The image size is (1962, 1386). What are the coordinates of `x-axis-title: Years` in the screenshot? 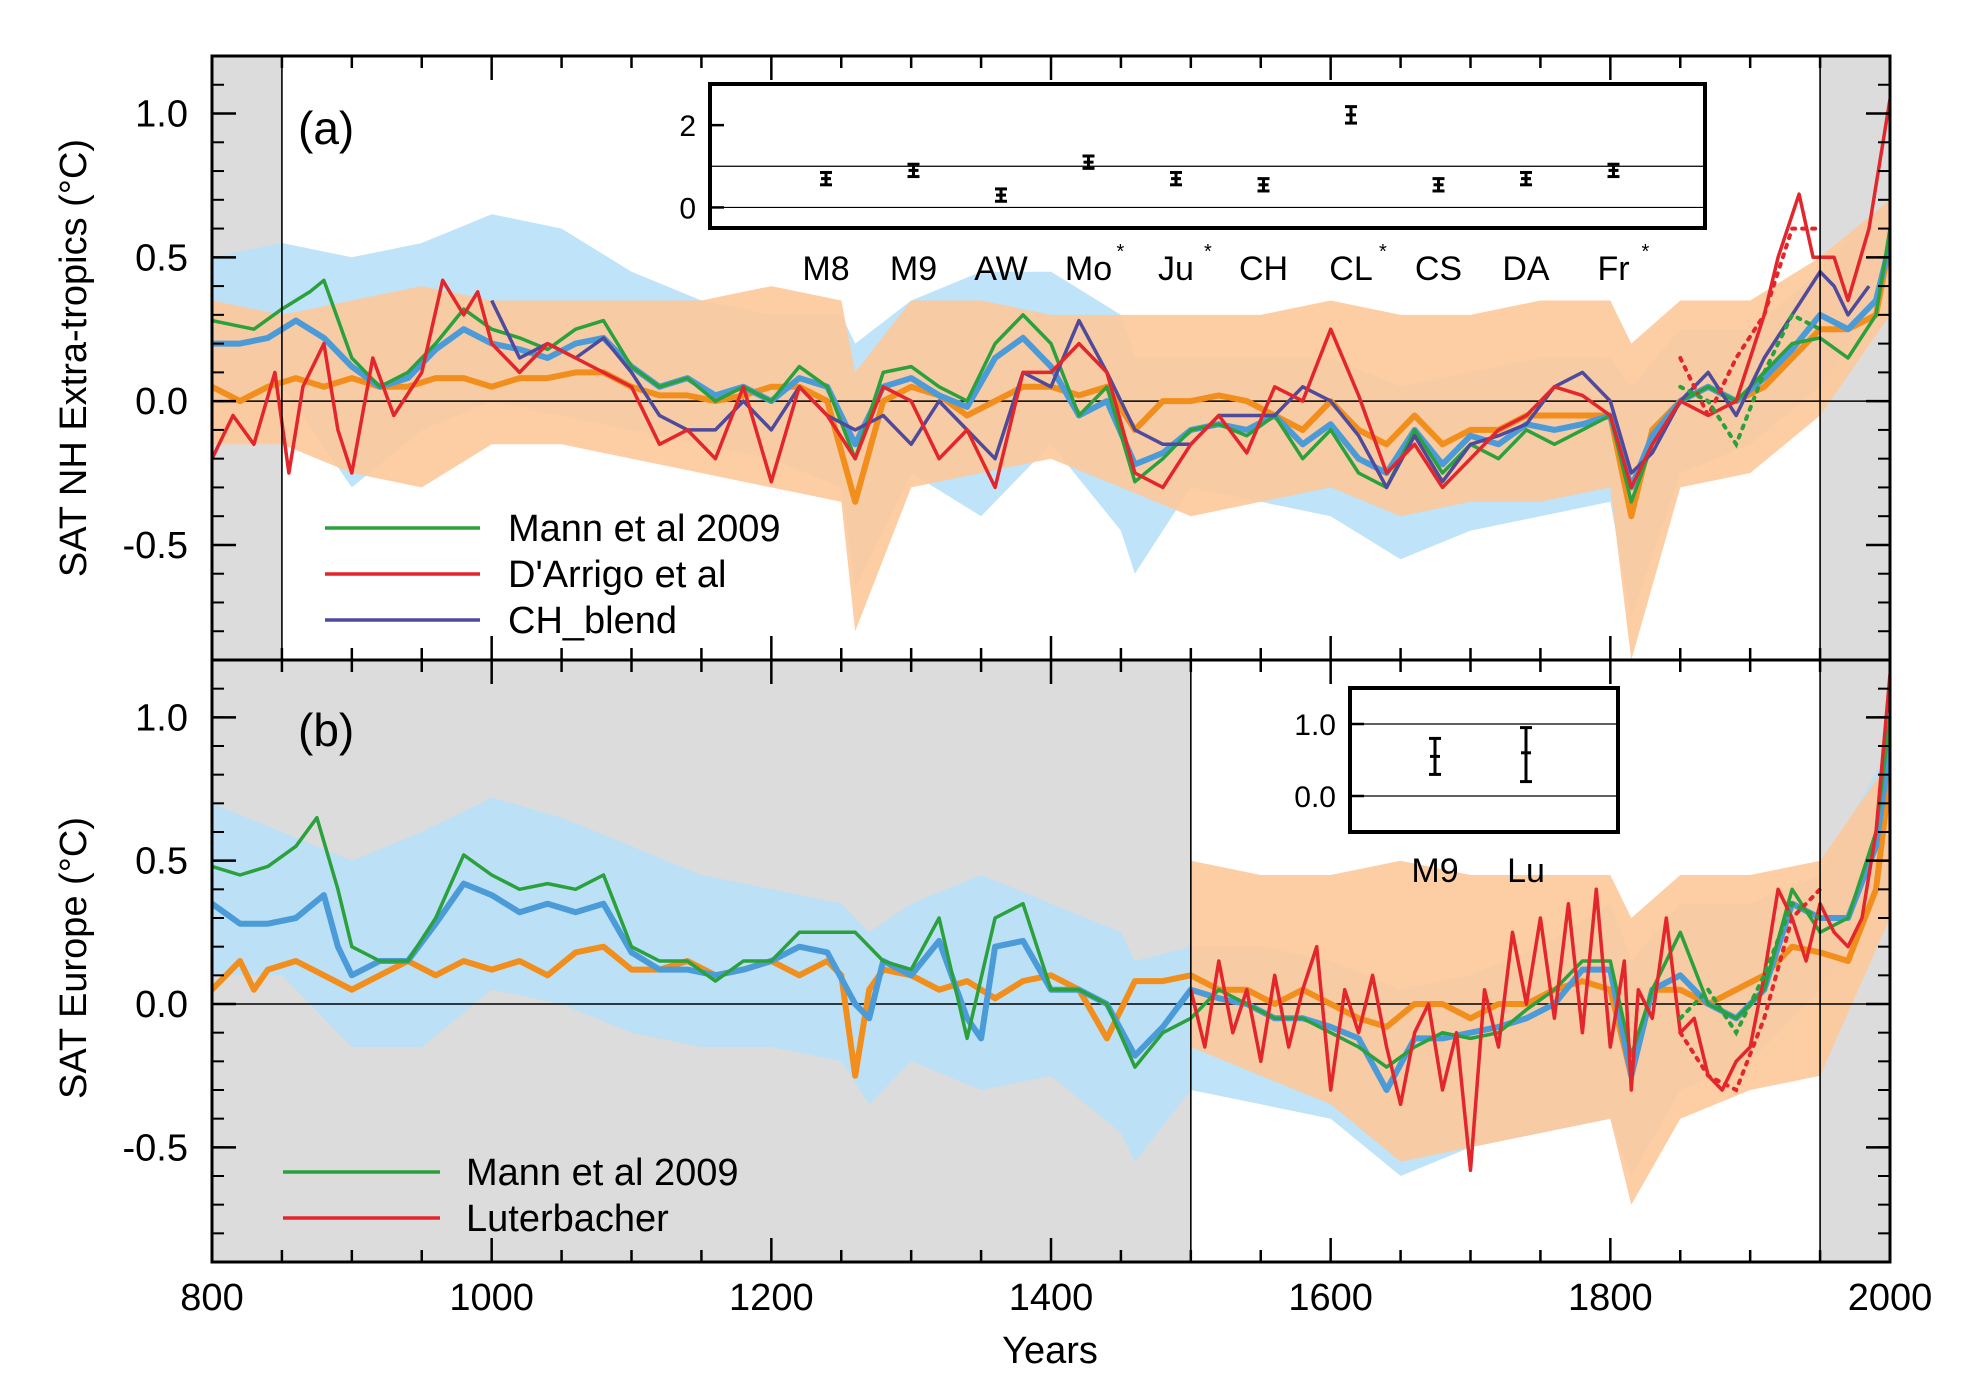 It's located at (1050, 1351).